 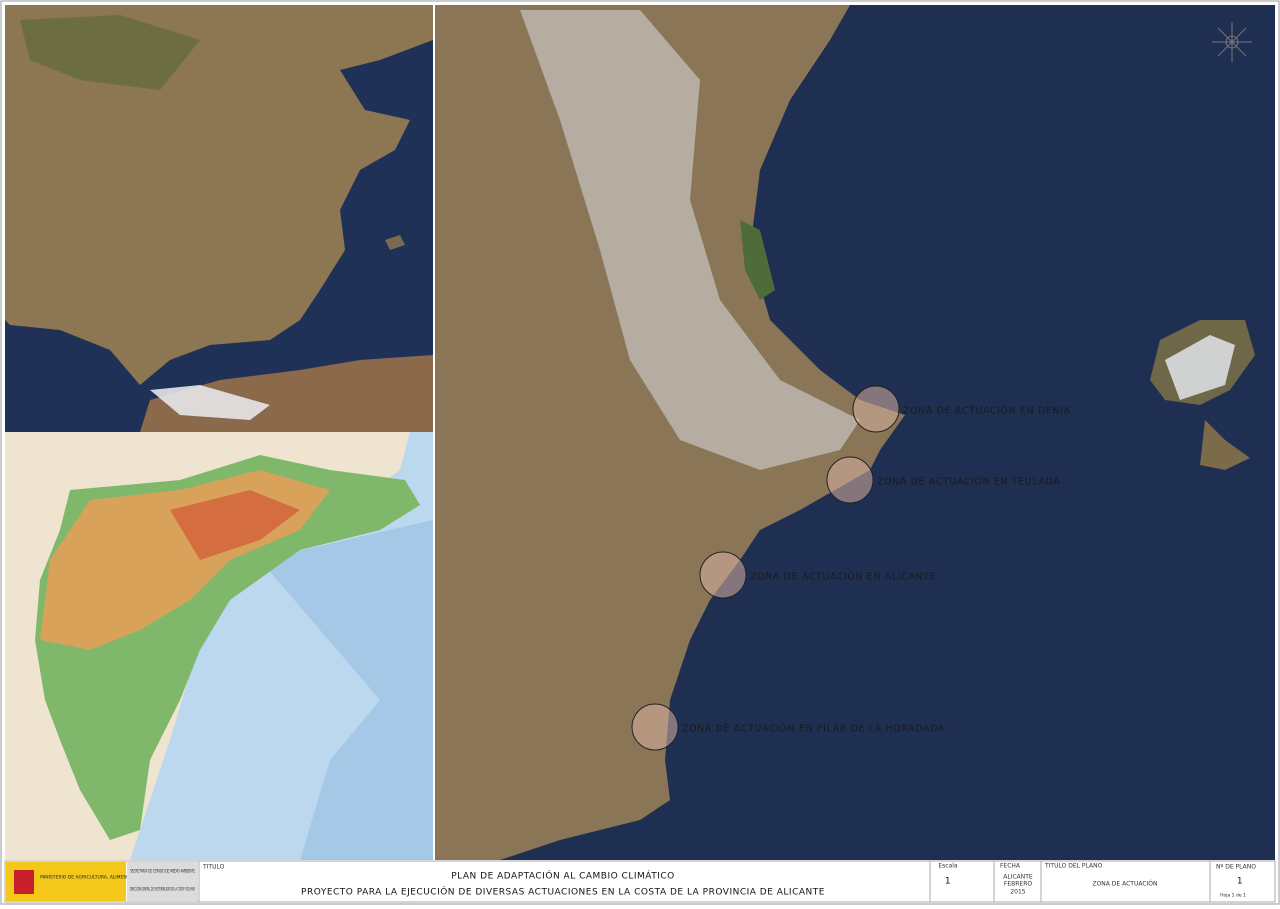 I want to click on zone-label: ZONA DE ACTUACIÓN EN TEULADA, so click(x=968, y=482).